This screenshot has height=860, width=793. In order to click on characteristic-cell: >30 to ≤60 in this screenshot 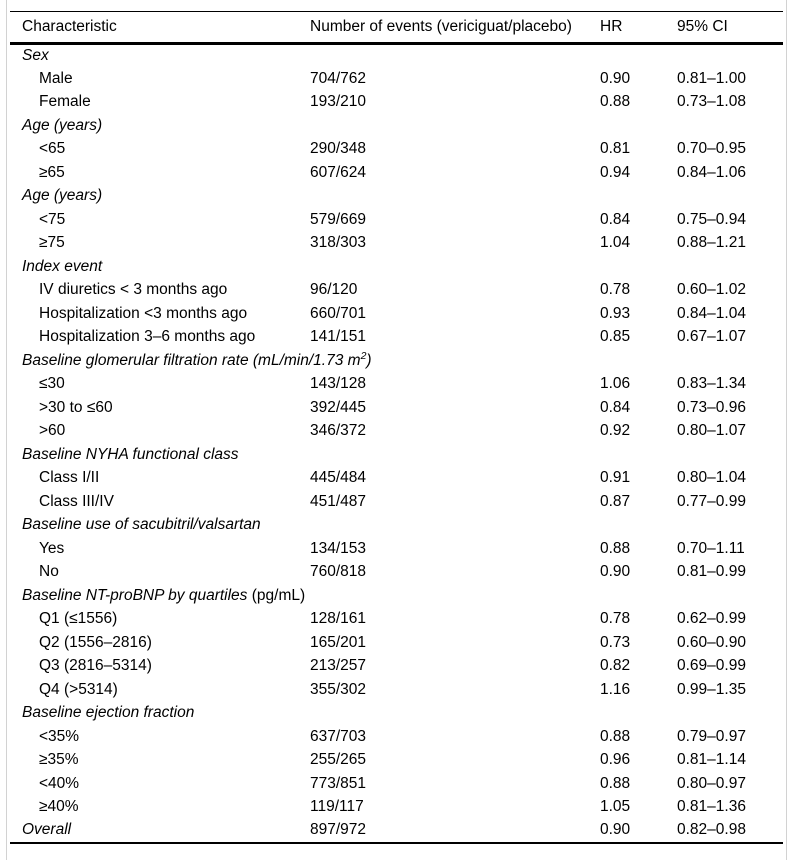, I will do `click(160, 408)`.